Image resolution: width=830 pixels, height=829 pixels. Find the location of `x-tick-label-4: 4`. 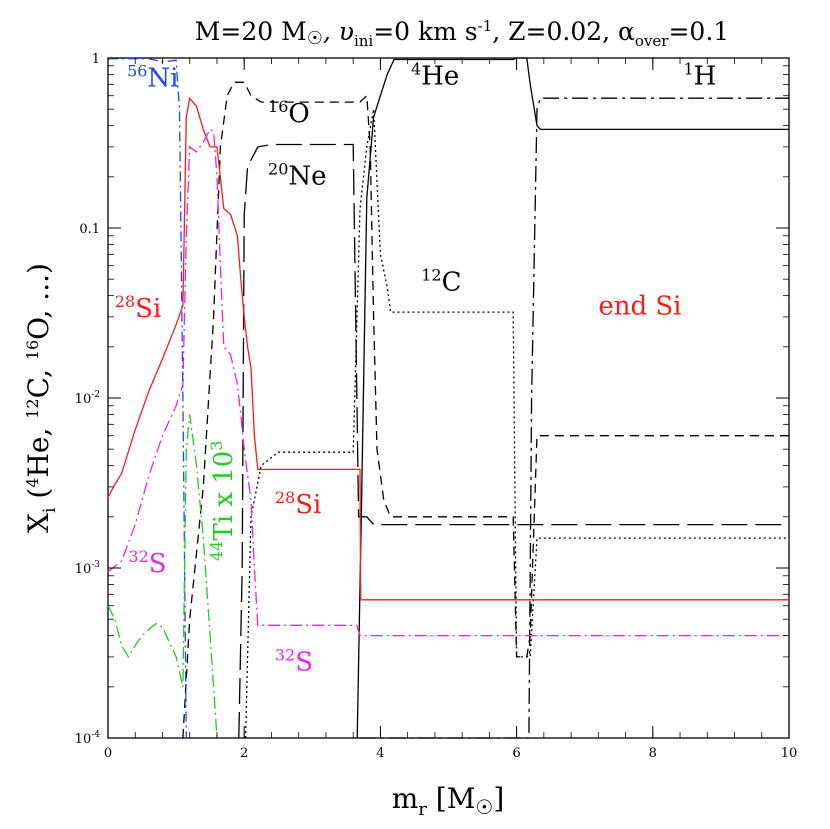

x-tick-label-4: 4 is located at coordinates (380, 753).